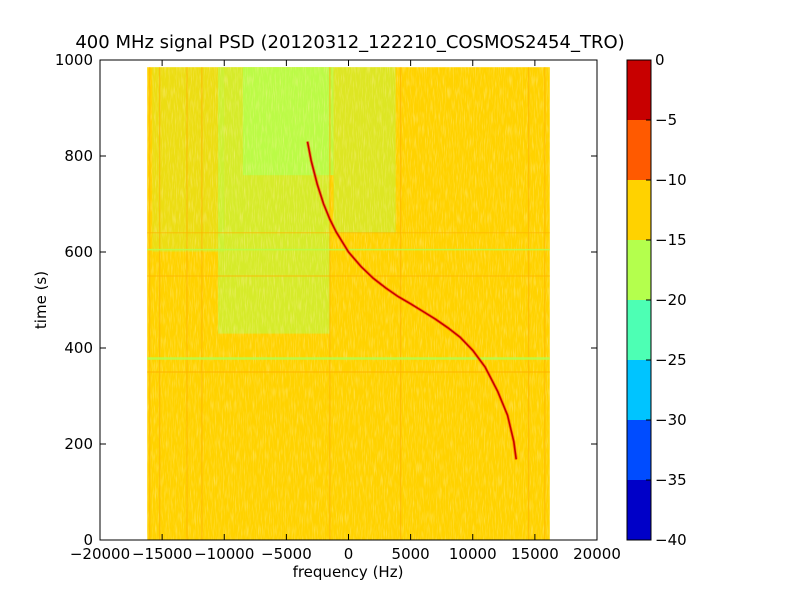 The width and height of the screenshot is (800, 600). What do you see at coordinates (671, 240) in the screenshot?
I see `colorbar-tick-label: −15` at bounding box center [671, 240].